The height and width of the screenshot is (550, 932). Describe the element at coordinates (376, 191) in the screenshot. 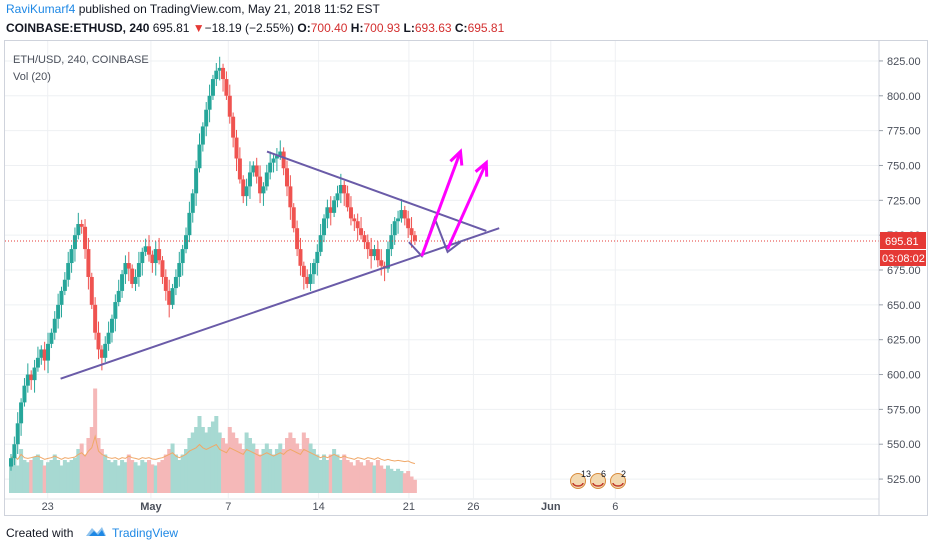

I see `upper-trendline` at that location.